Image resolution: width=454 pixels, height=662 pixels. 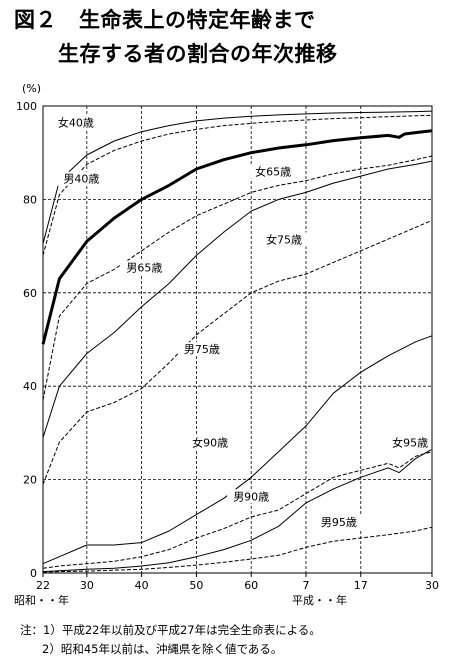 What do you see at coordinates (251, 585) in the screenshot?
I see `x-tick-label: 60` at bounding box center [251, 585].